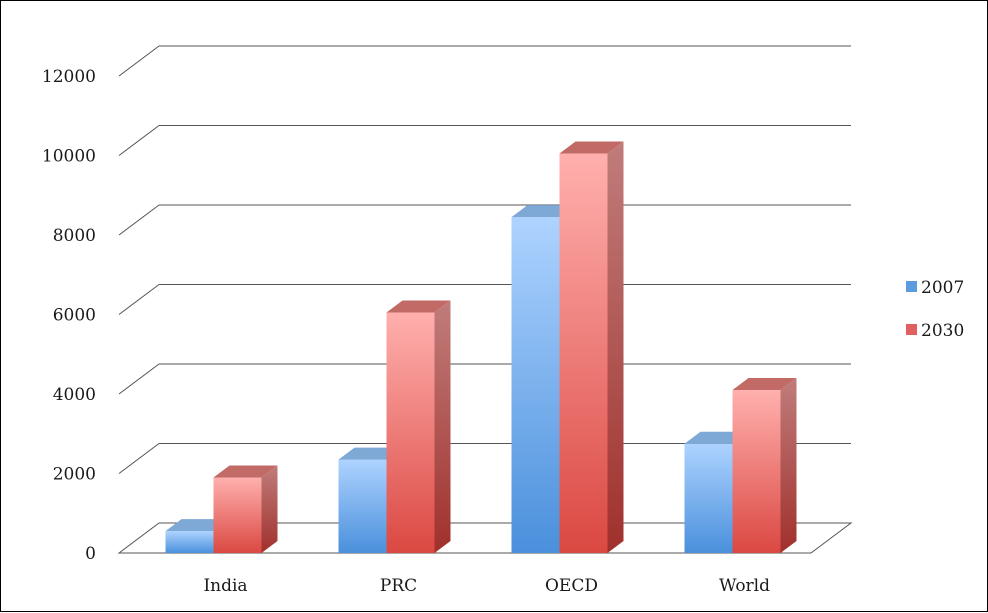  Describe the element at coordinates (74, 236) in the screenshot. I see `y-tick-label: 8000` at that location.